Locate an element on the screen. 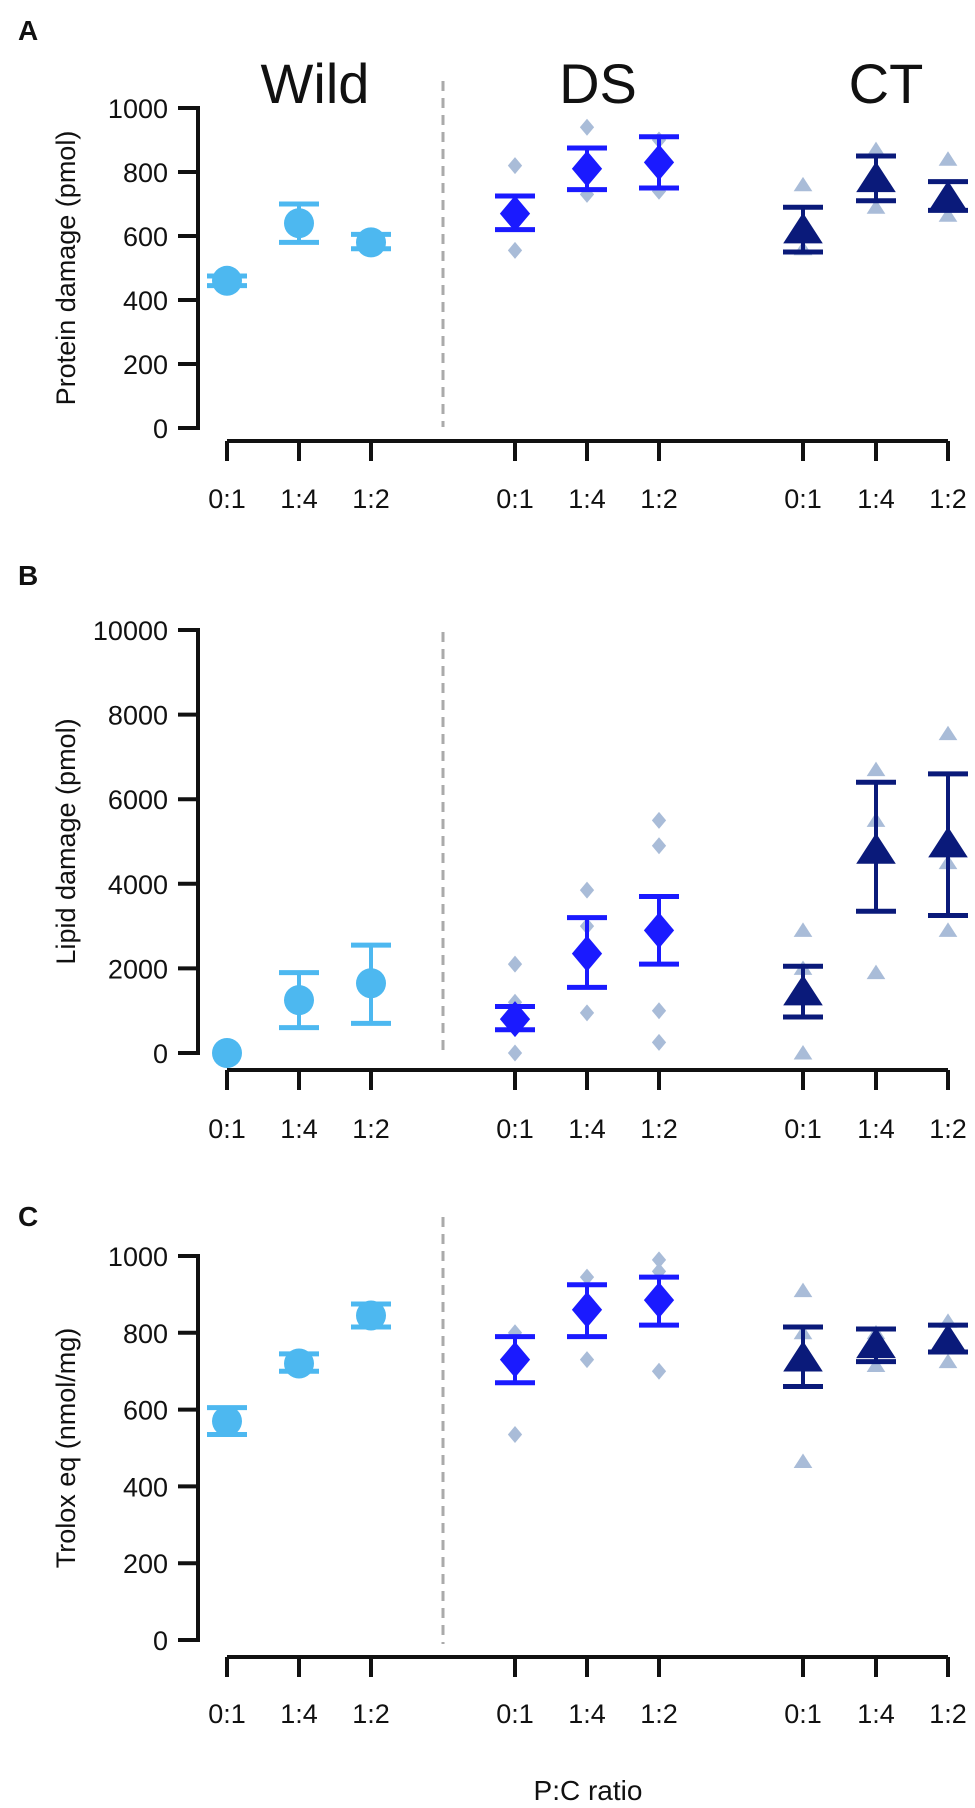  y-tick-label: 800 is located at coordinates (145, 1334).